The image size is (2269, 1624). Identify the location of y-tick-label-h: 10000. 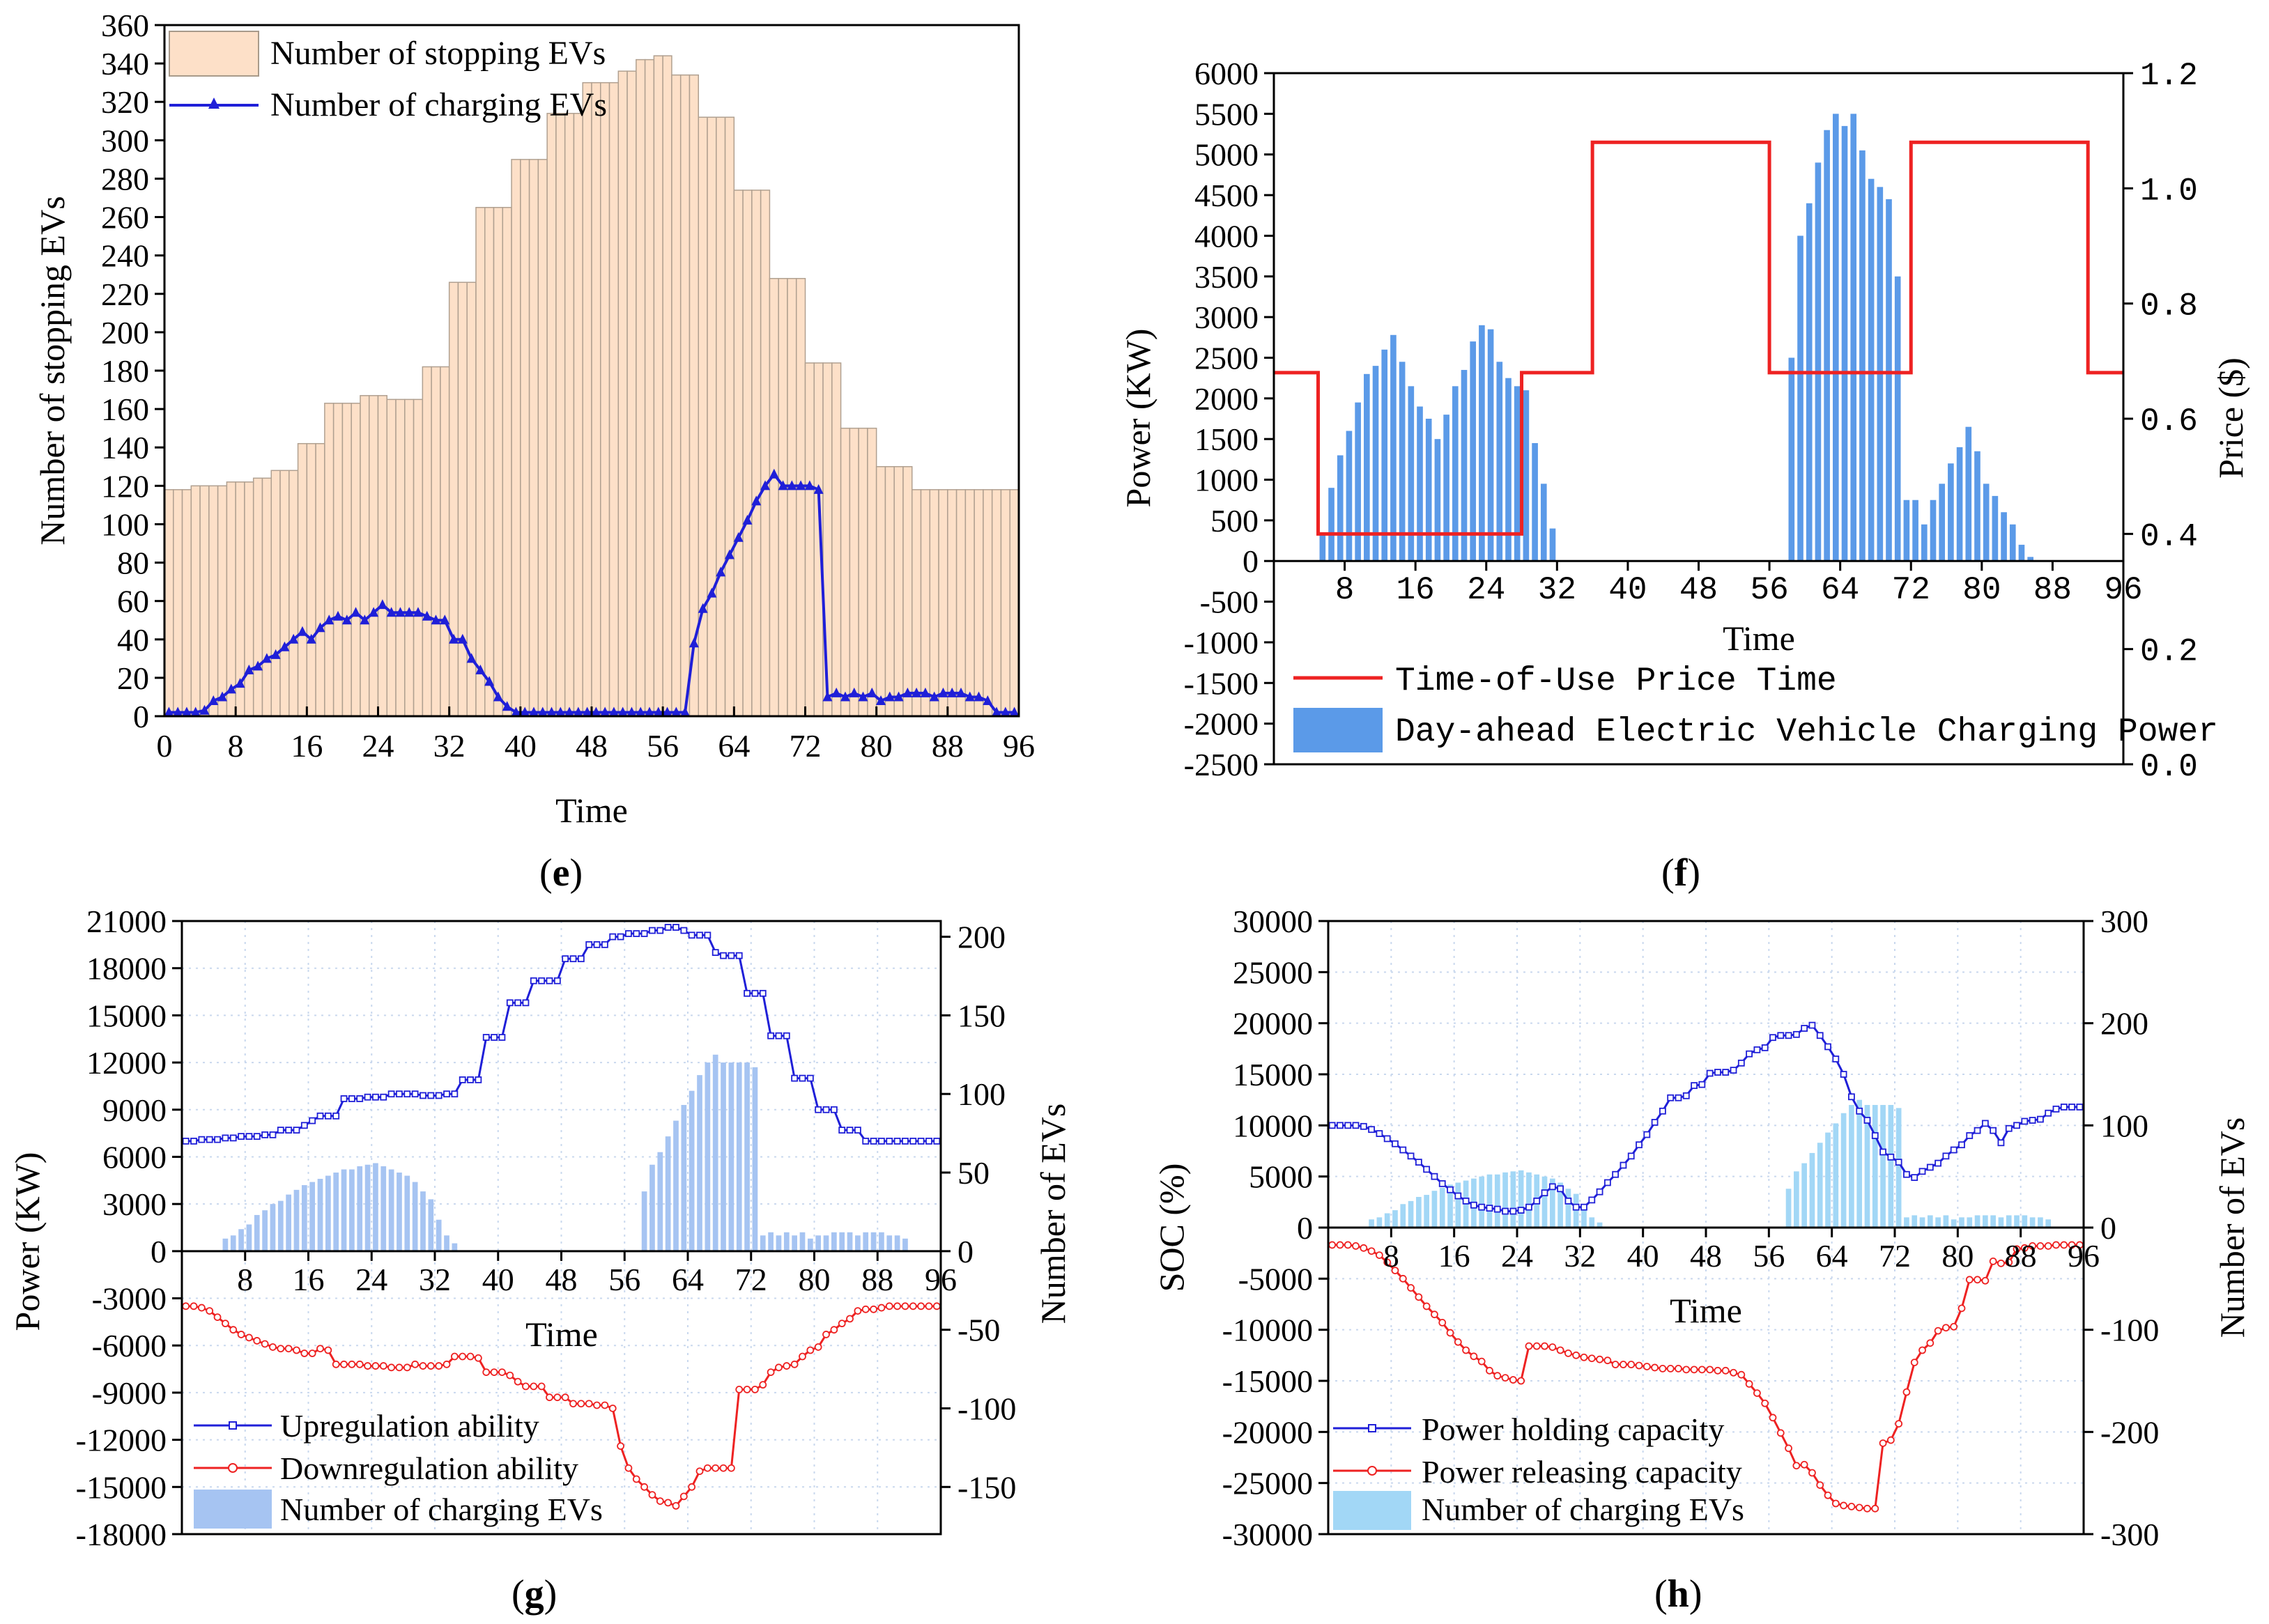
(1273, 1125).